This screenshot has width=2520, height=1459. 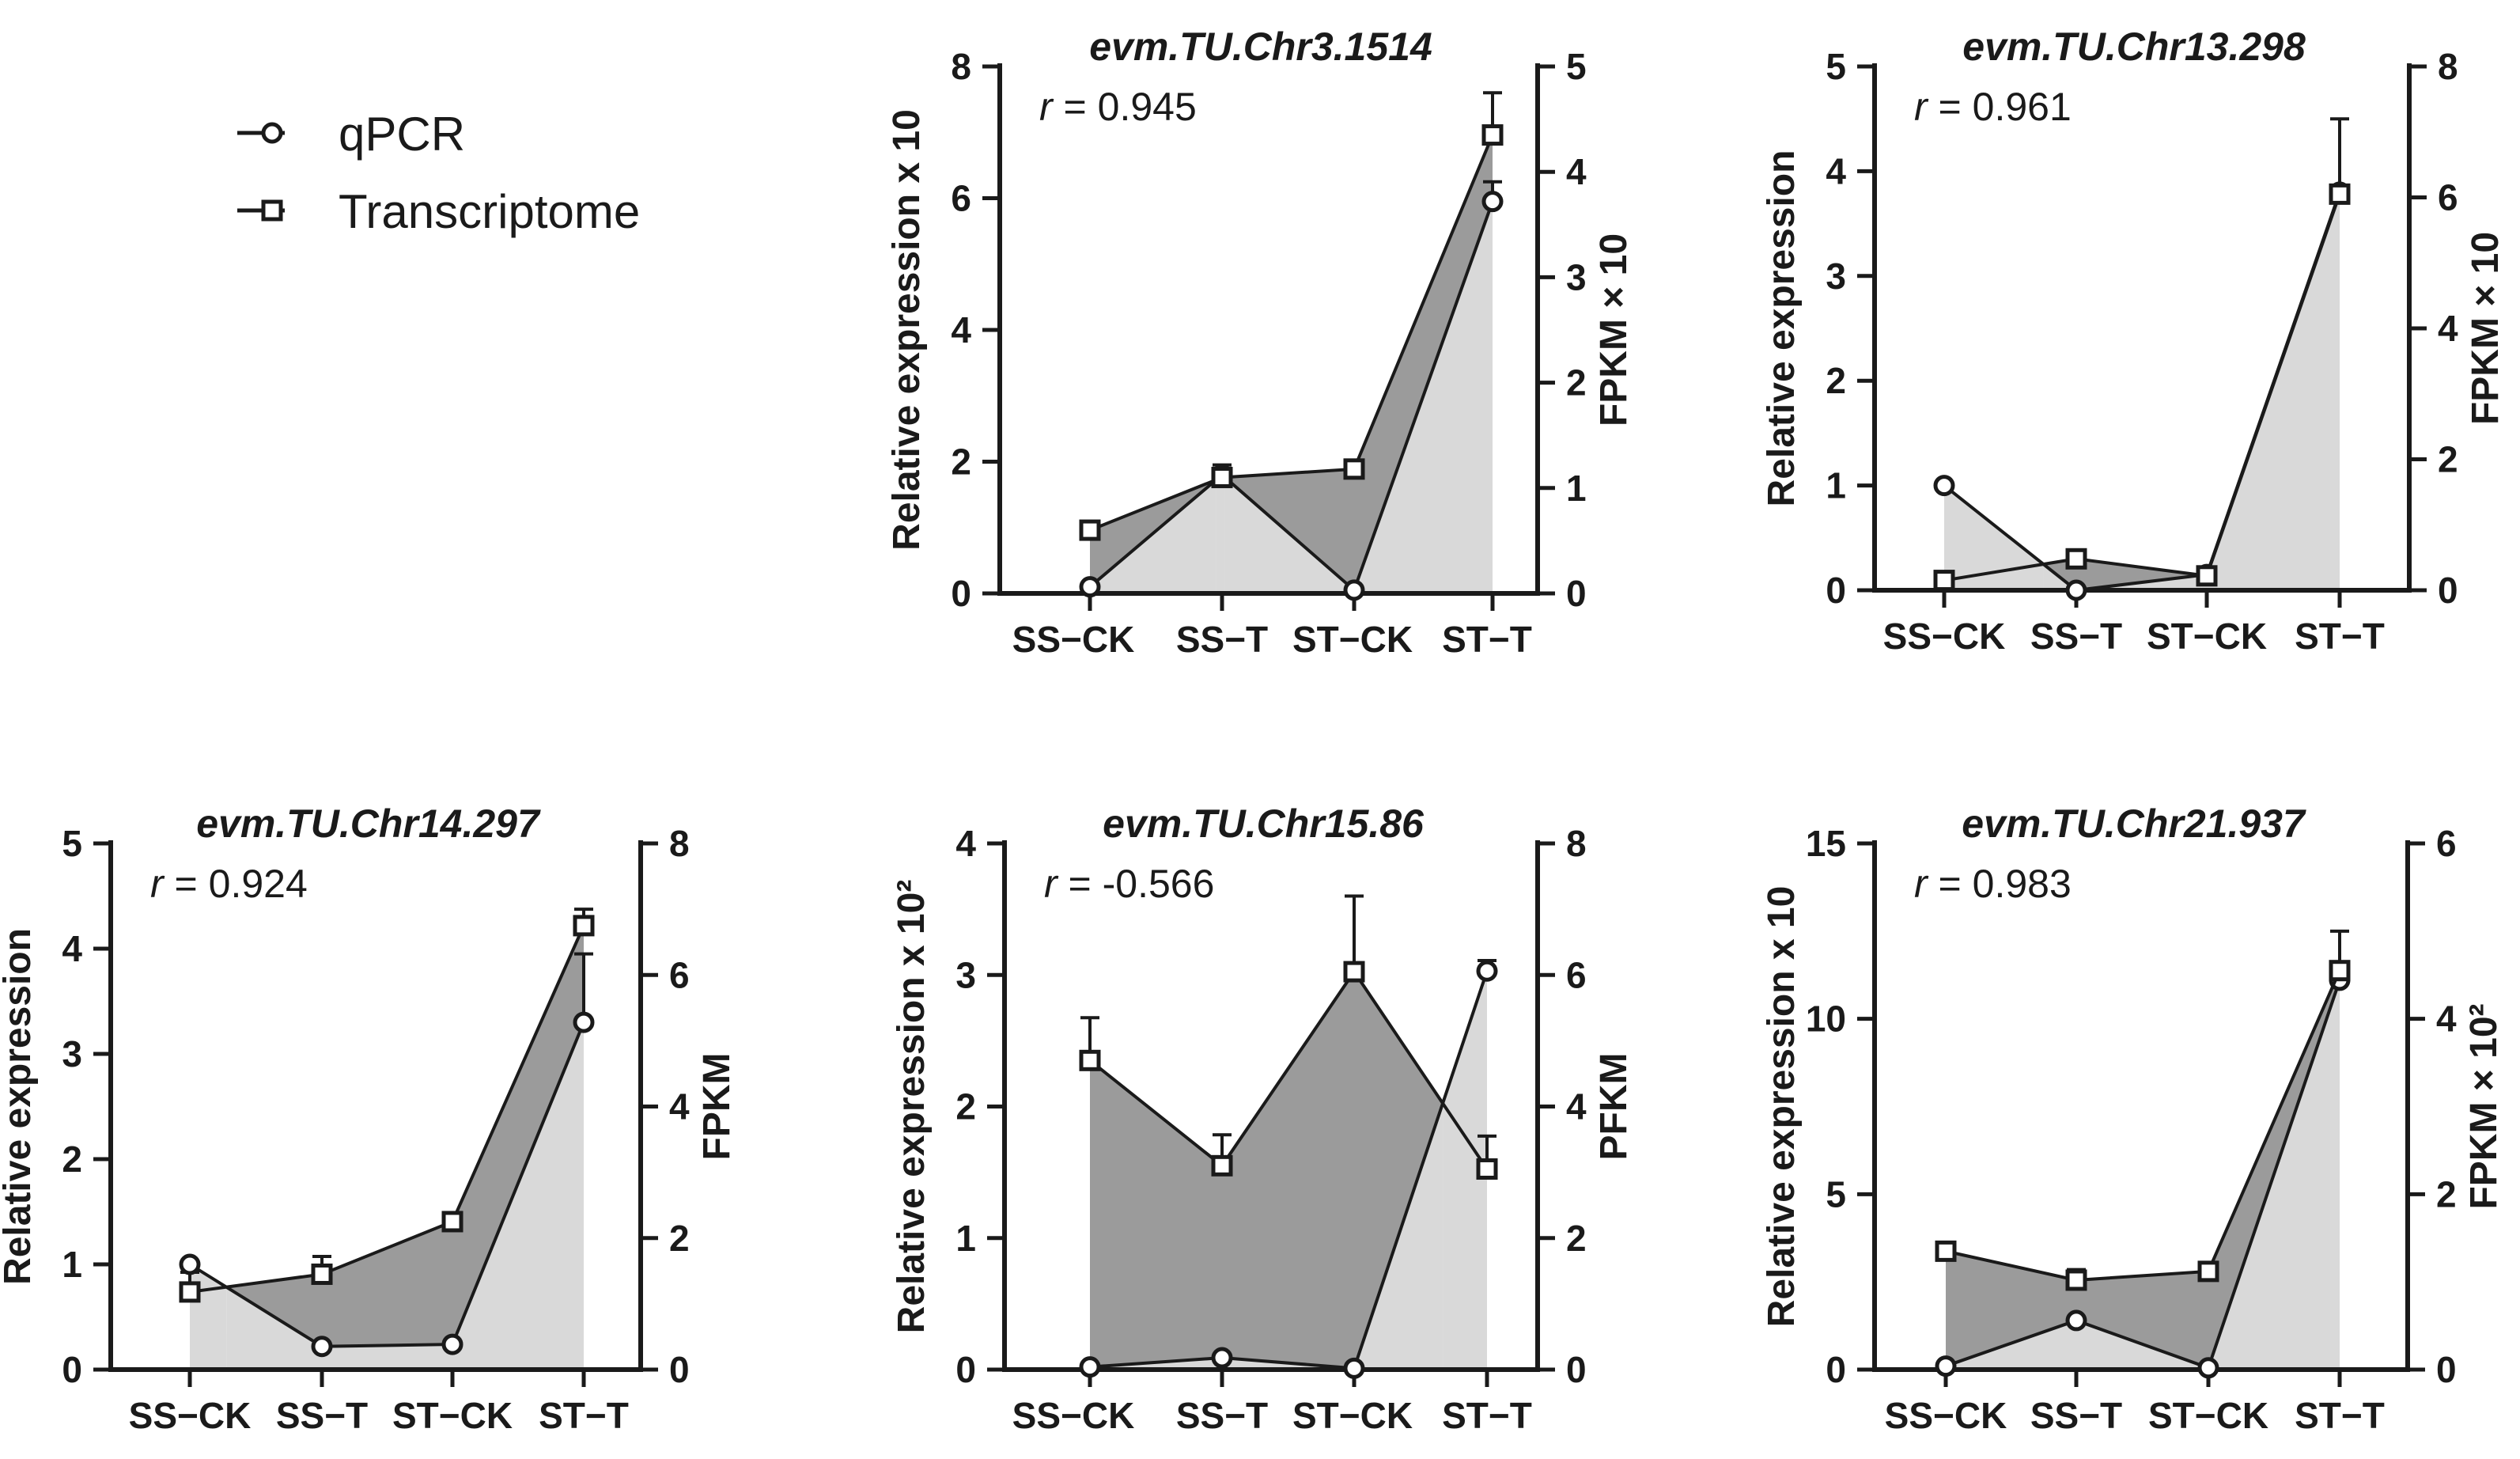 What do you see at coordinates (1993, 884) in the screenshot?
I see `correlation-label: r = 0.983` at bounding box center [1993, 884].